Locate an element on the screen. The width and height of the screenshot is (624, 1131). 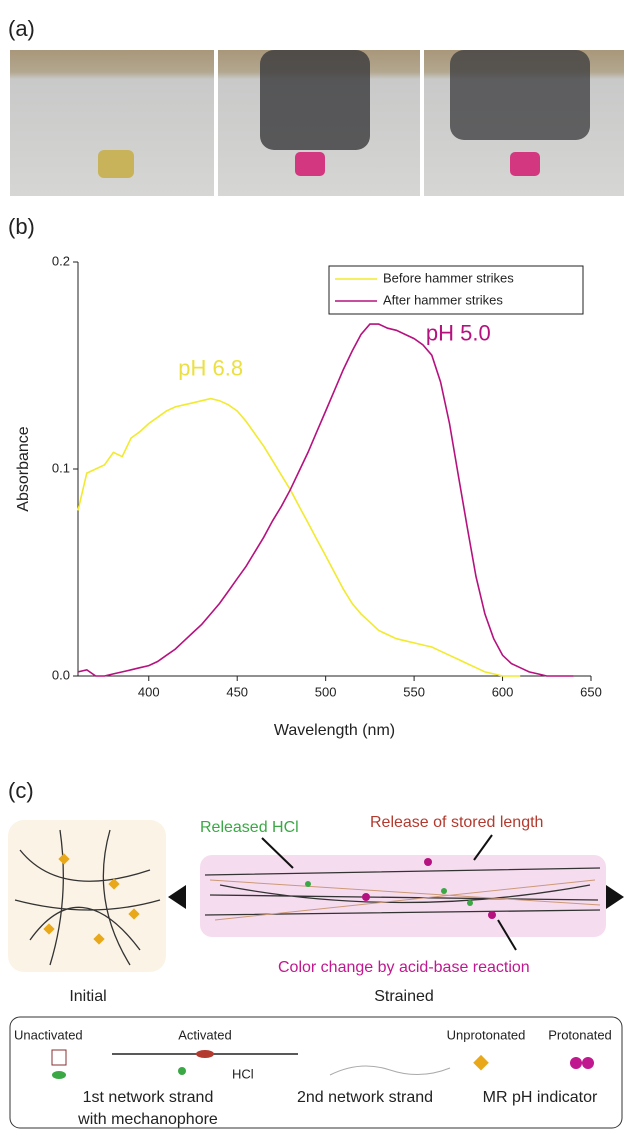
y-tick-label: 0.0 is located at coordinates (61, 674).